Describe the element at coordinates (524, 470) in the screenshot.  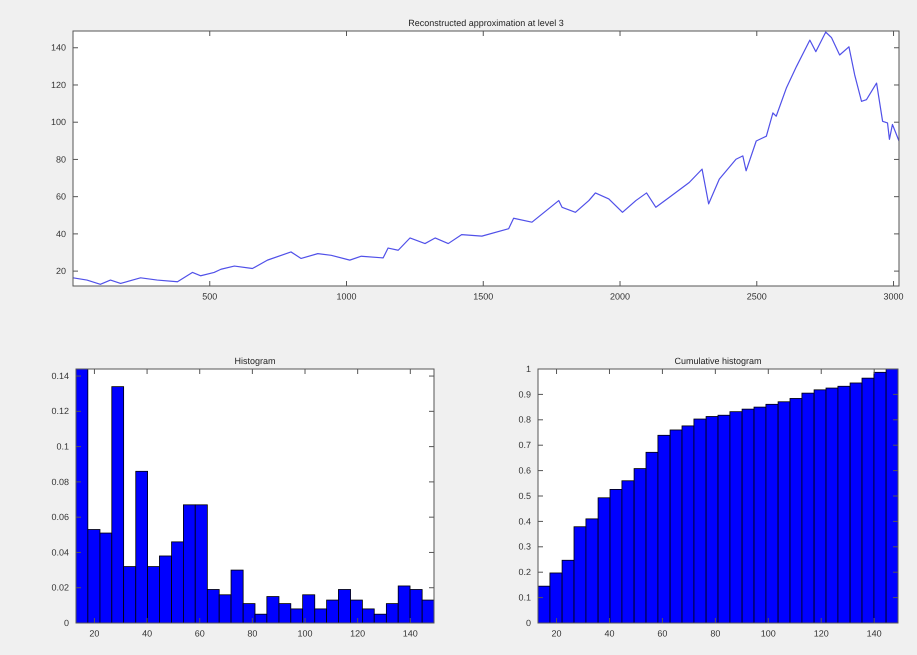
I see `y-tick-label: 0.6` at that location.